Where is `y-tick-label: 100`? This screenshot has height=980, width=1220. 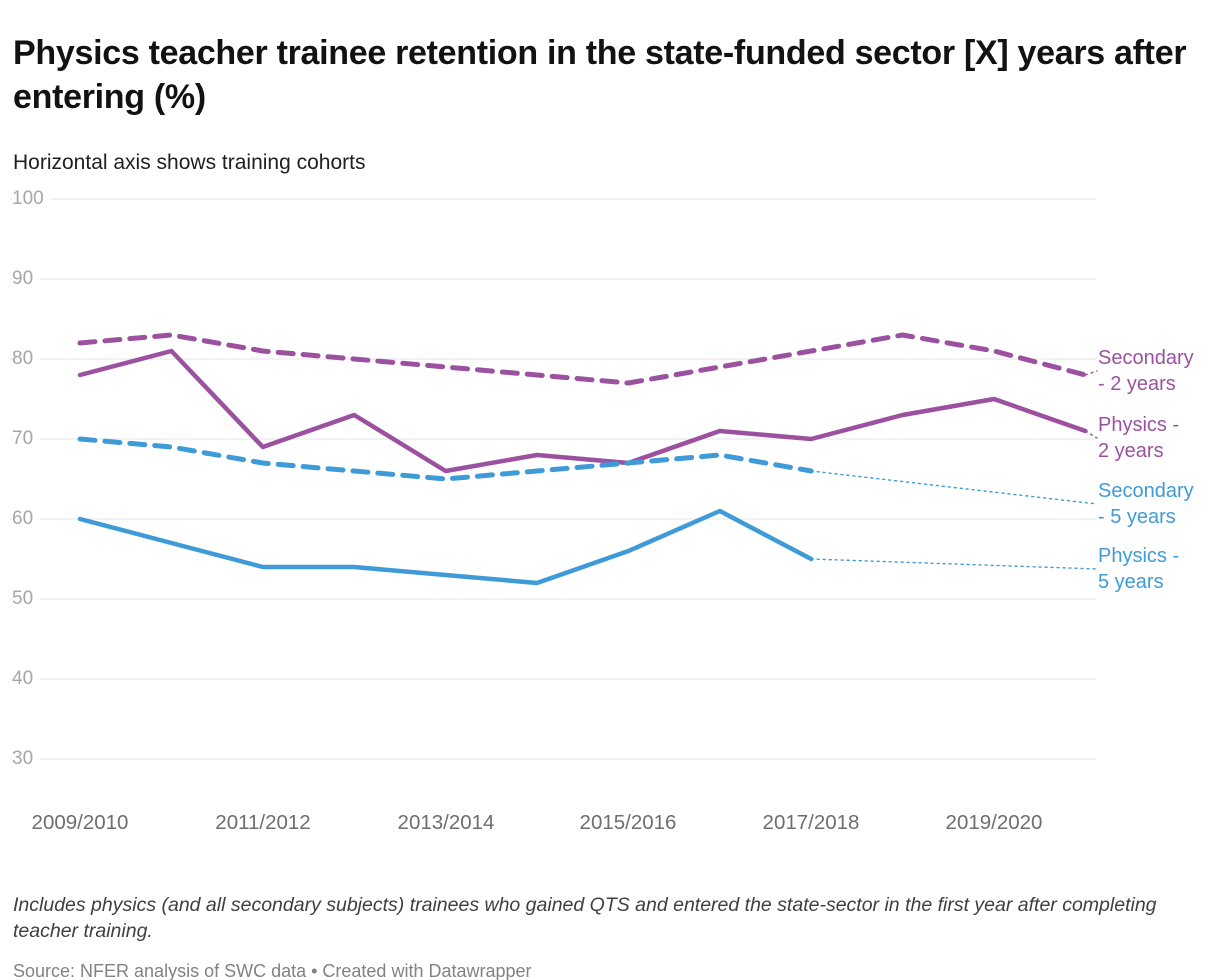 y-tick-label: 100 is located at coordinates (31, 199).